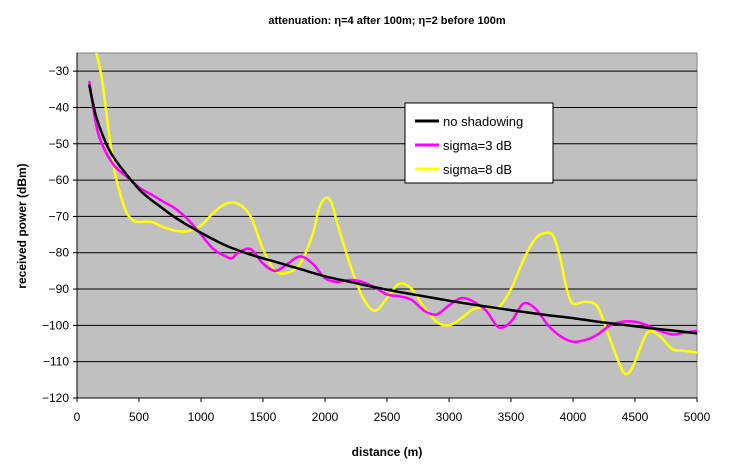 The image size is (743, 473). Describe the element at coordinates (55, 398) in the screenshot. I see `y-tick-label: −120` at that location.